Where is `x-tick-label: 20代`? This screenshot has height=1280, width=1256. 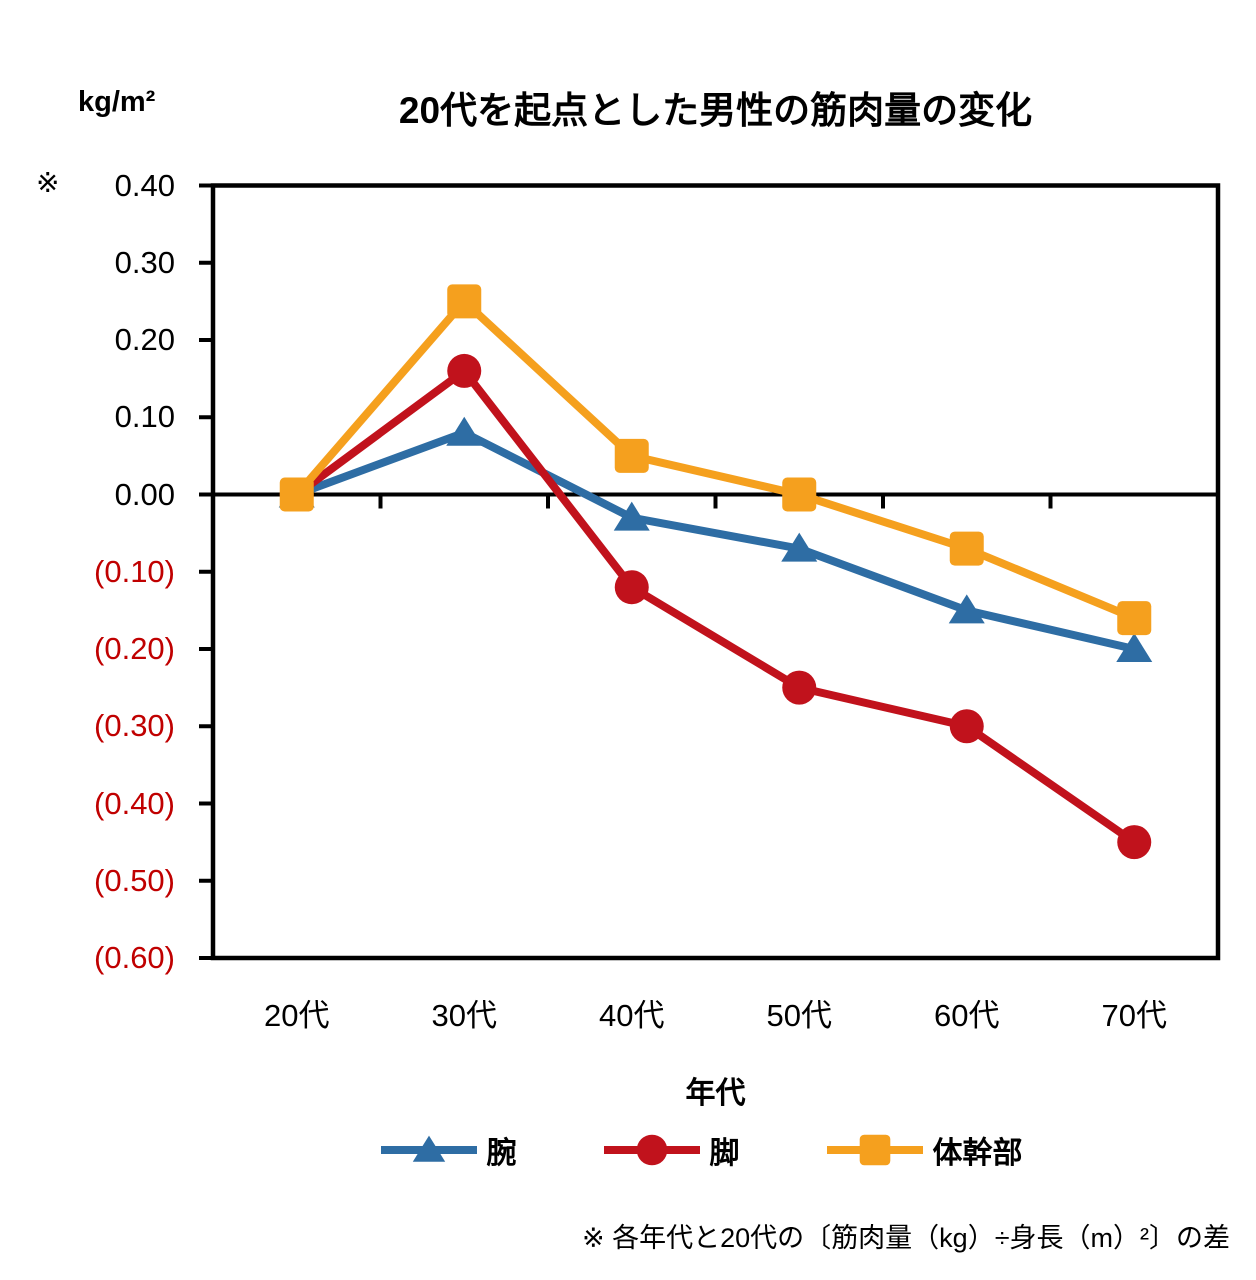
x-tick-label: 20代 is located at coordinates (297, 1015).